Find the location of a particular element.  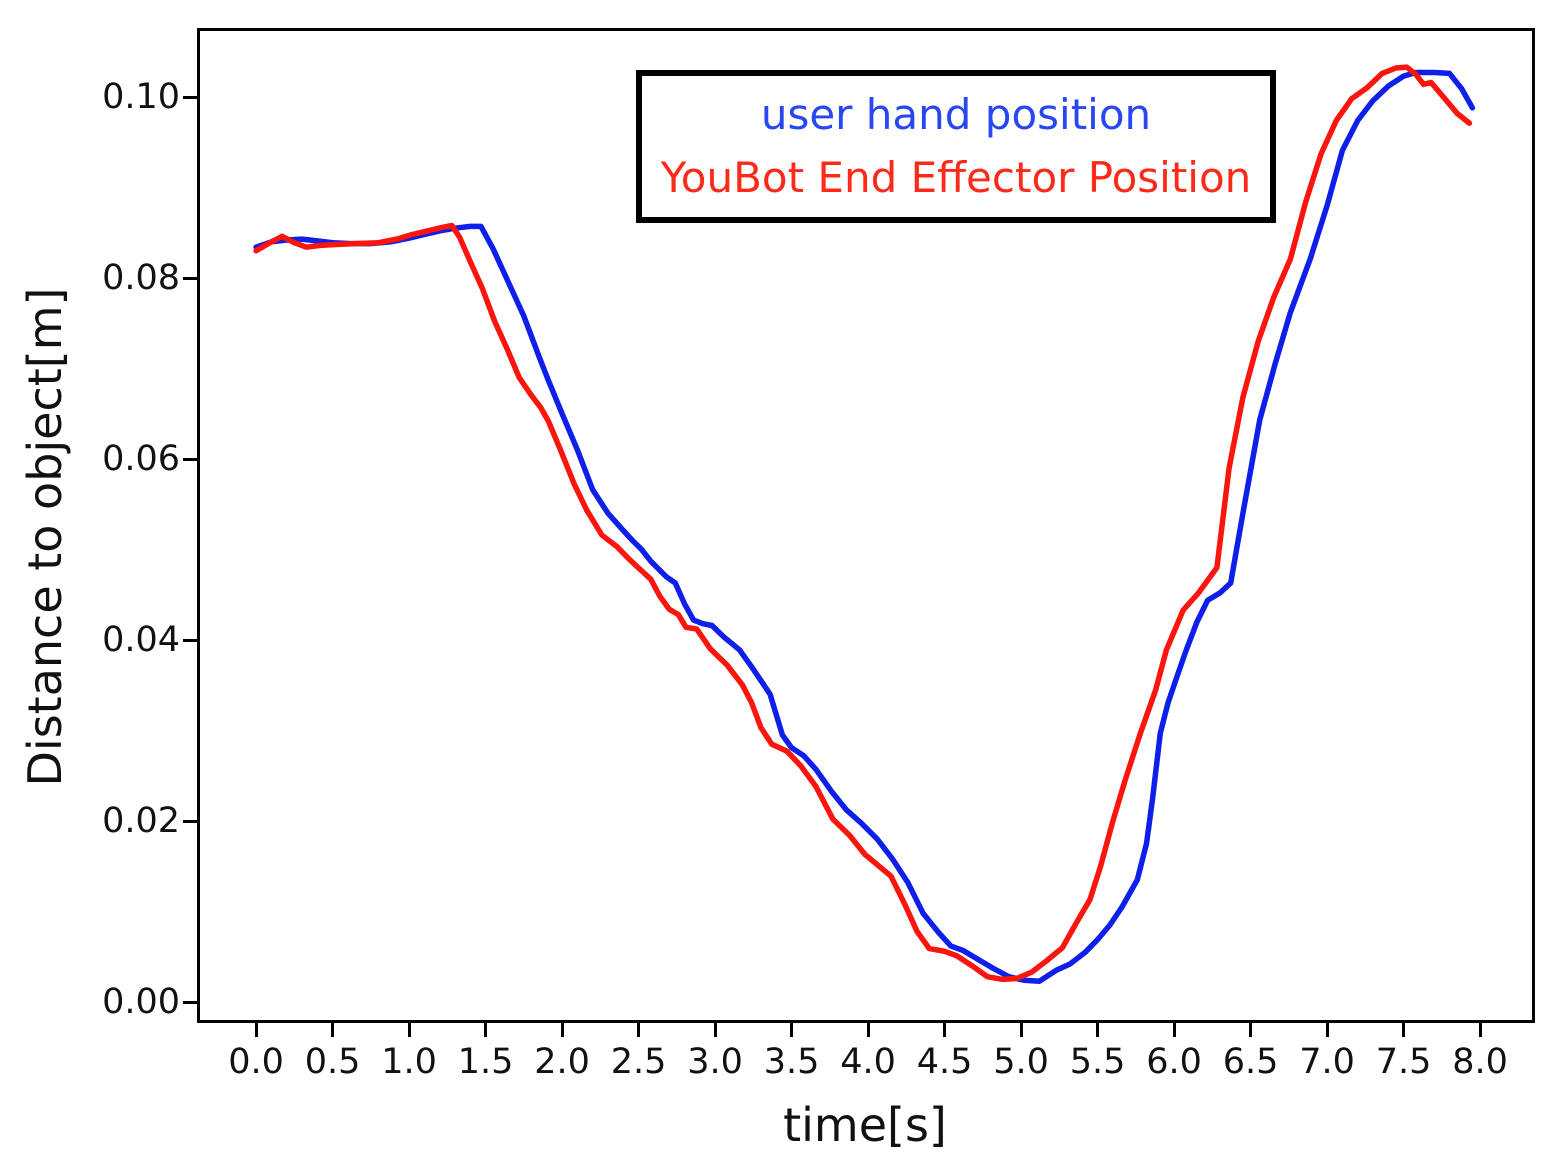

y-tick-label: 0.08 is located at coordinates (141, 278).